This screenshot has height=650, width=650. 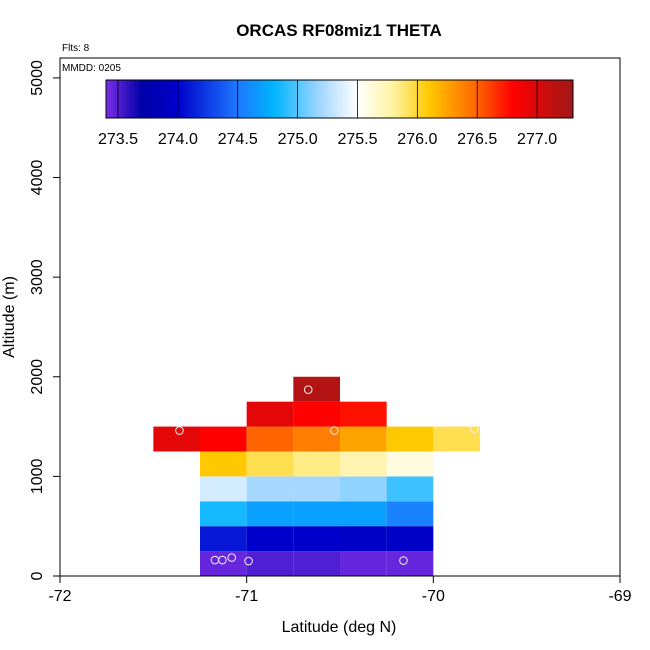 What do you see at coordinates (339, 99) in the screenshot?
I see `colorbar-gradient` at bounding box center [339, 99].